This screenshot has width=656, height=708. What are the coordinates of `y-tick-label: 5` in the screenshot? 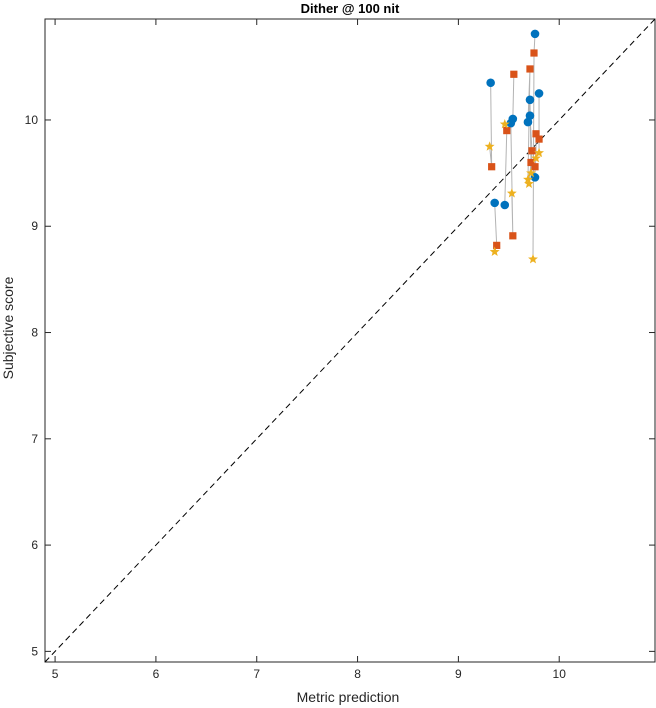 It's located at (34, 651).